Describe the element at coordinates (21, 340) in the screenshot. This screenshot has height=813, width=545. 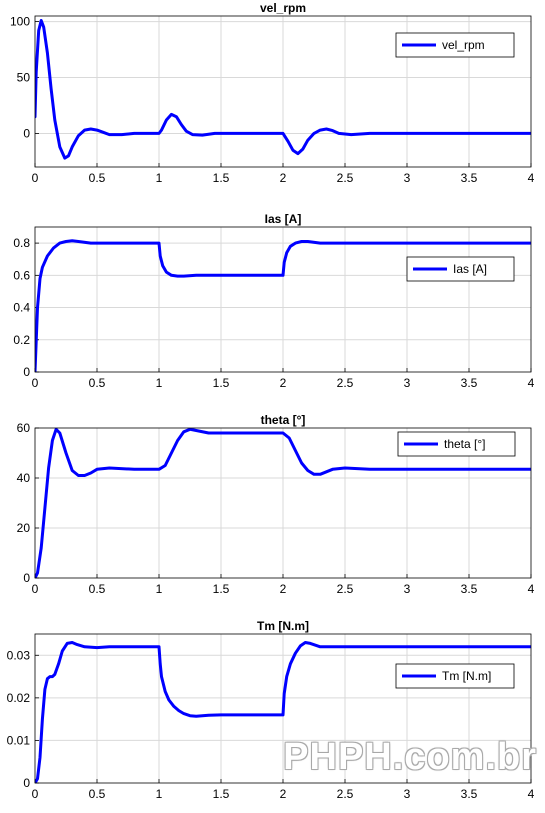
I see `y-tick-label: 0.2` at that location.